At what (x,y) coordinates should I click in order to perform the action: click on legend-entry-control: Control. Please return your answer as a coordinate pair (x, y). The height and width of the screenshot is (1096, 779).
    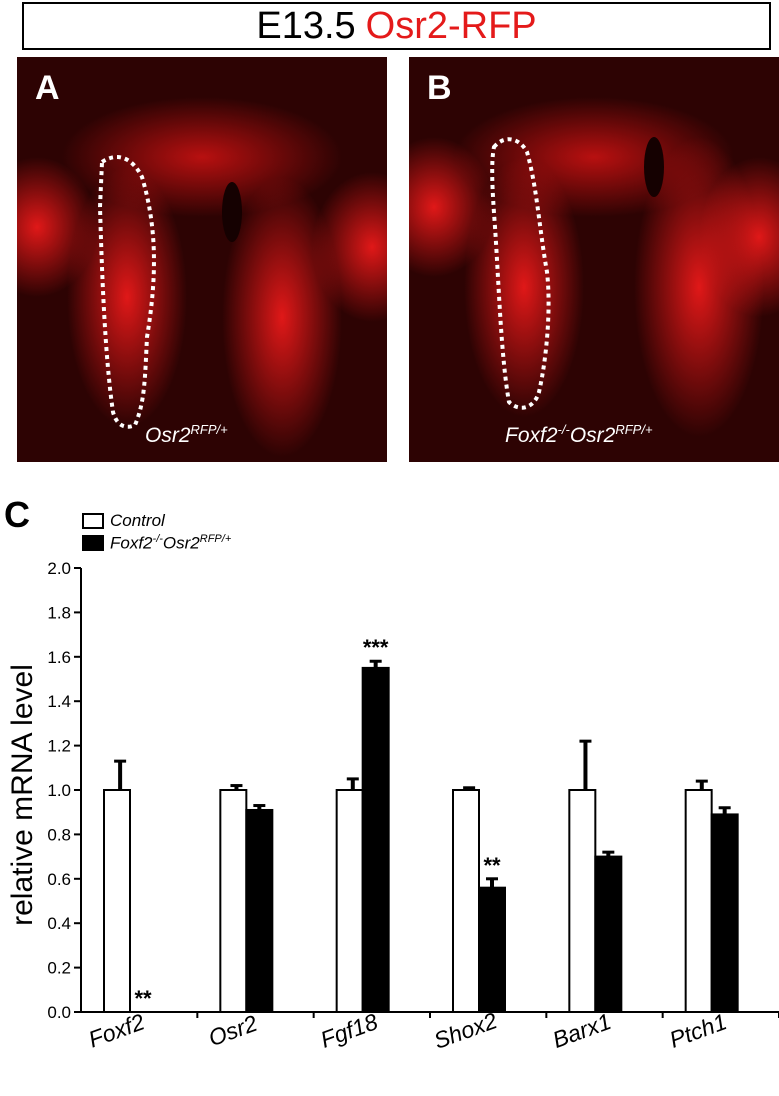
    Looking at the image, I should click on (156, 521).